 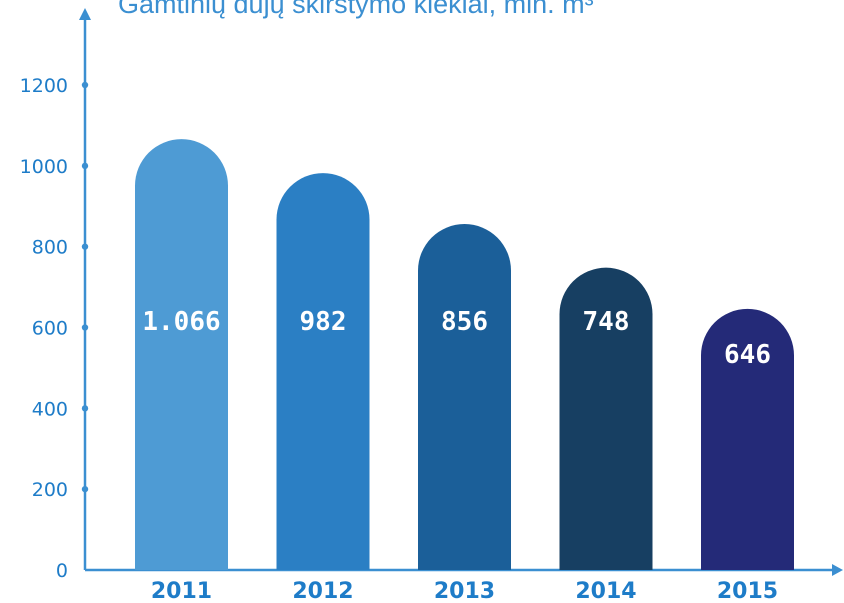 I want to click on x-tick-label: 2013, so click(x=464, y=591).